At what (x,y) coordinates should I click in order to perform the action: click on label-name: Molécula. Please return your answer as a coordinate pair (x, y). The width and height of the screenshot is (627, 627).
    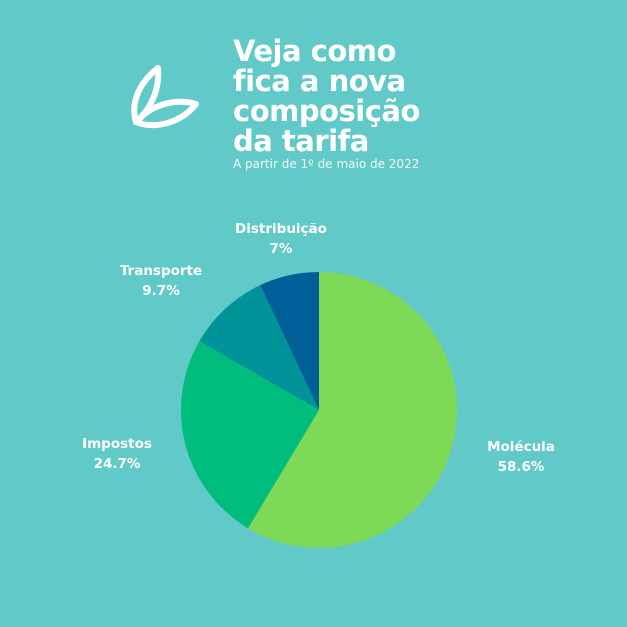
    Looking at the image, I should click on (521, 447).